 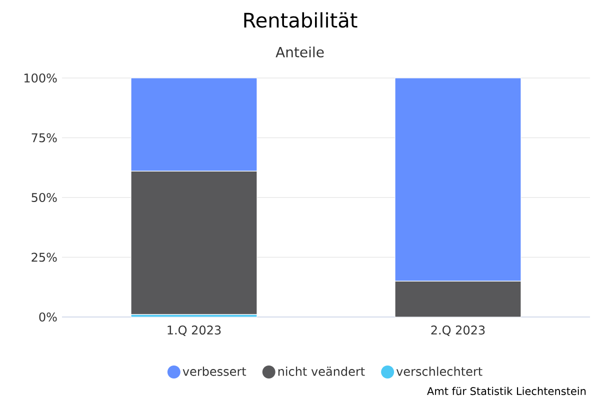 I want to click on x-tick-label: 1.Q 2023, so click(x=194, y=331).